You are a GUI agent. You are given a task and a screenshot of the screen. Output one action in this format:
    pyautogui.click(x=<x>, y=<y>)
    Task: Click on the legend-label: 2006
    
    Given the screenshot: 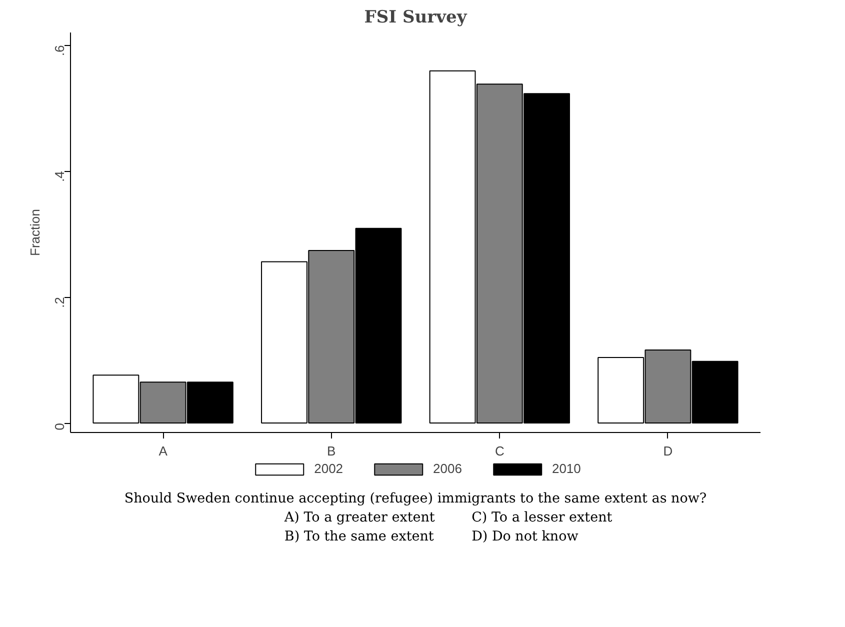 What is the action you would take?
    pyautogui.click(x=447, y=468)
    